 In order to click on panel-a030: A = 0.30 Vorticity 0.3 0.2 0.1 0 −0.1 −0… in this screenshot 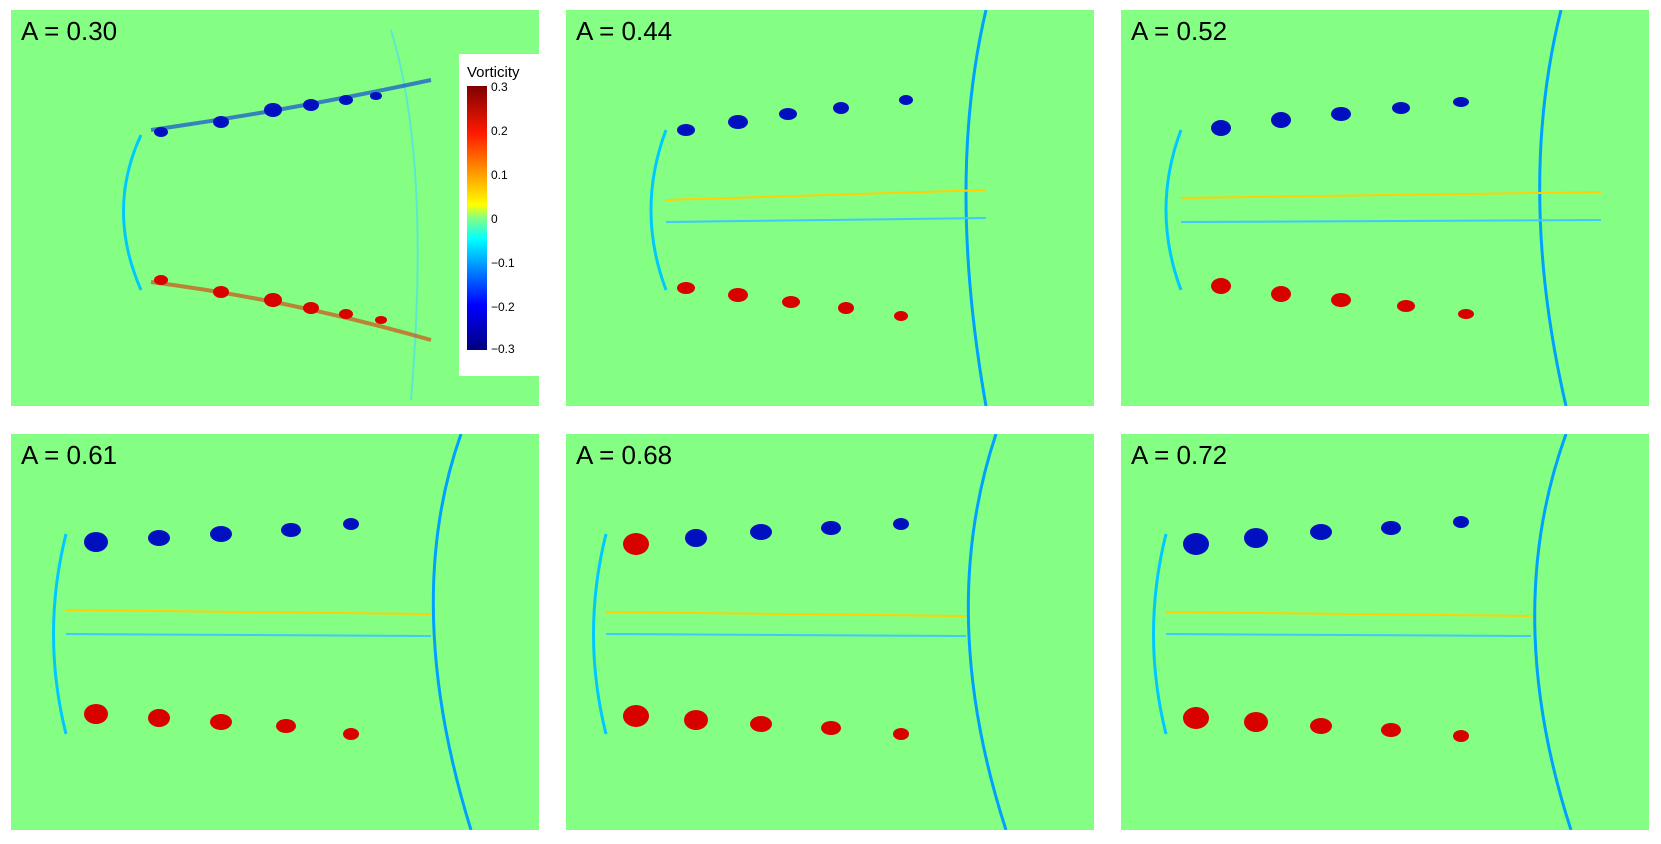, I will do `click(275, 208)`.